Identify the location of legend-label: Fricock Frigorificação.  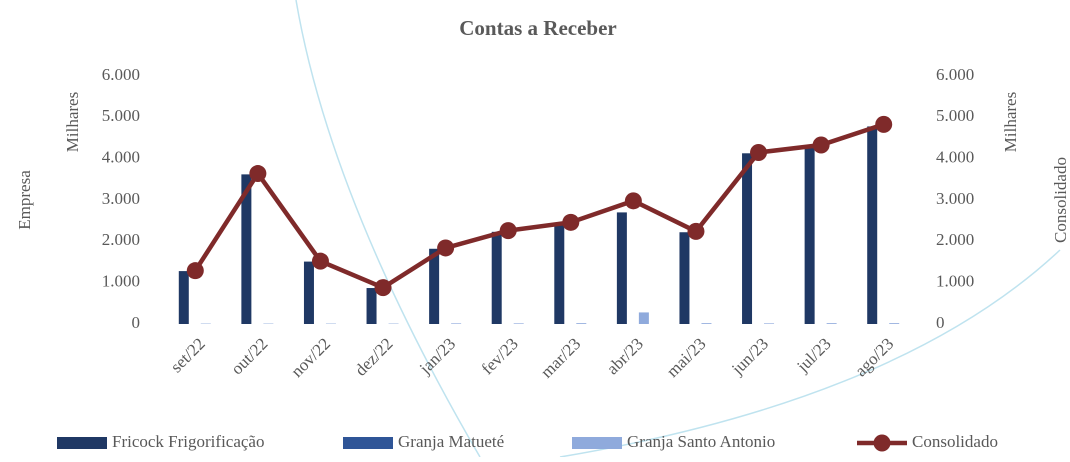
(188, 441).